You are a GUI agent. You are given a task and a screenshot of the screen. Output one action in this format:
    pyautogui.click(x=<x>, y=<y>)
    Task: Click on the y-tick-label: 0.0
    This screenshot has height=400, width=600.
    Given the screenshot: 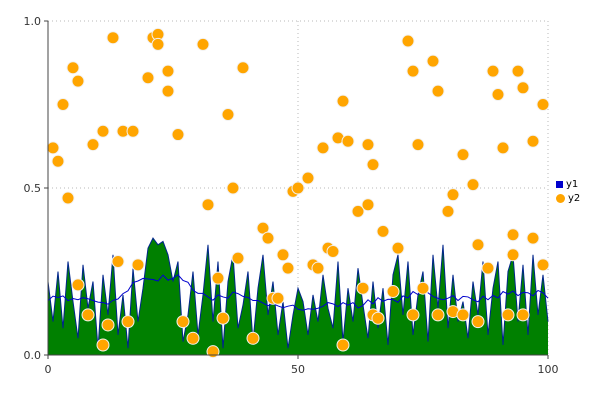 What is the action you would take?
    pyautogui.click(x=33, y=355)
    